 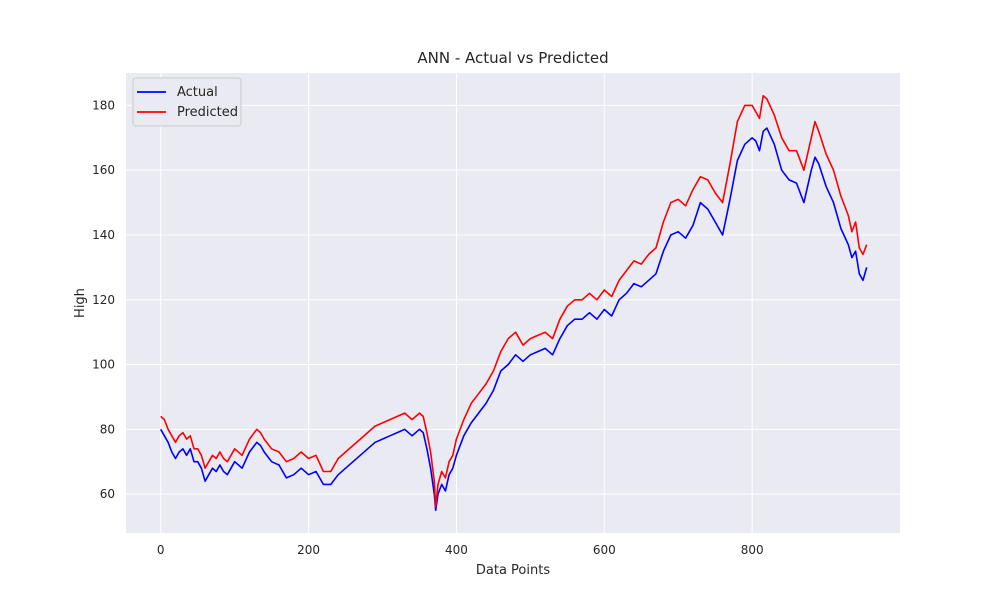 I want to click on y-tick-label: 180, so click(x=103, y=105).